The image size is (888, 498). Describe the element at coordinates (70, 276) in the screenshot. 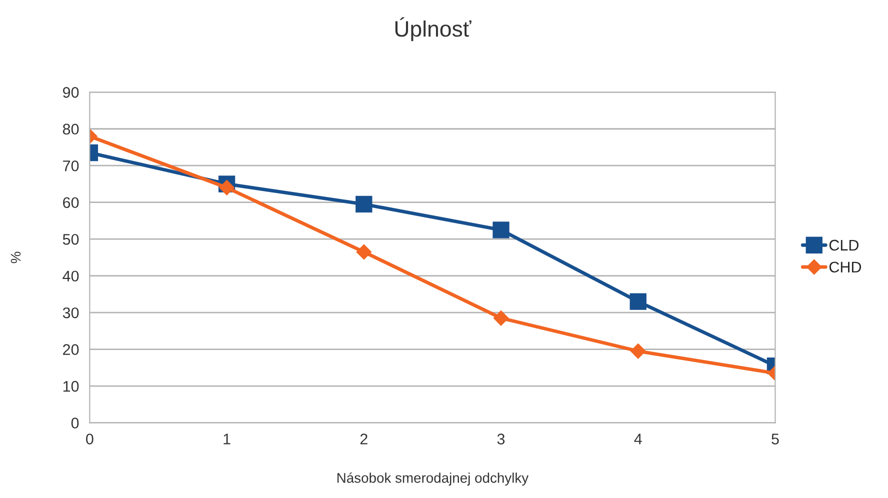

I see `y-tick-label: 40` at that location.